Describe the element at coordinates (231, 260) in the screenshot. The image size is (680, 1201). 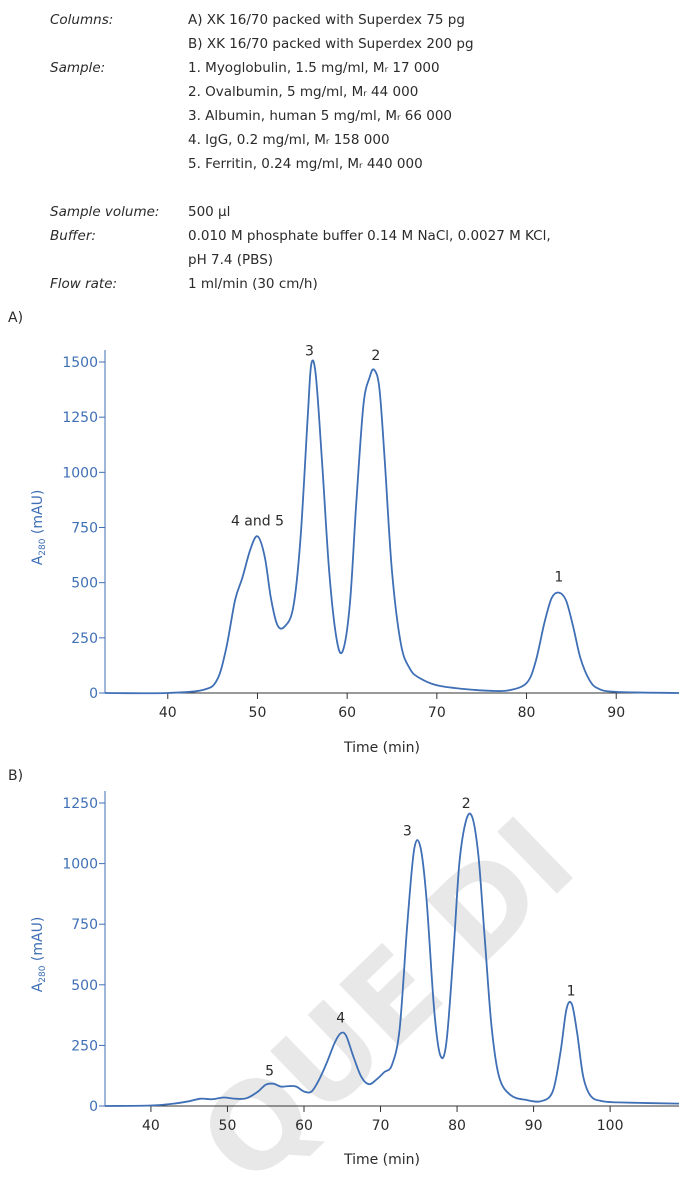
I see `param-line: pH 7.4 (PBS)` at that location.